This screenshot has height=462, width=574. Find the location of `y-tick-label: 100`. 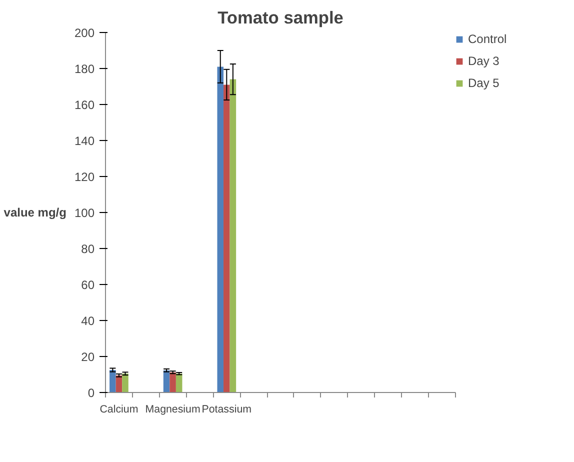

y-tick-label: 100 is located at coordinates (84, 213).